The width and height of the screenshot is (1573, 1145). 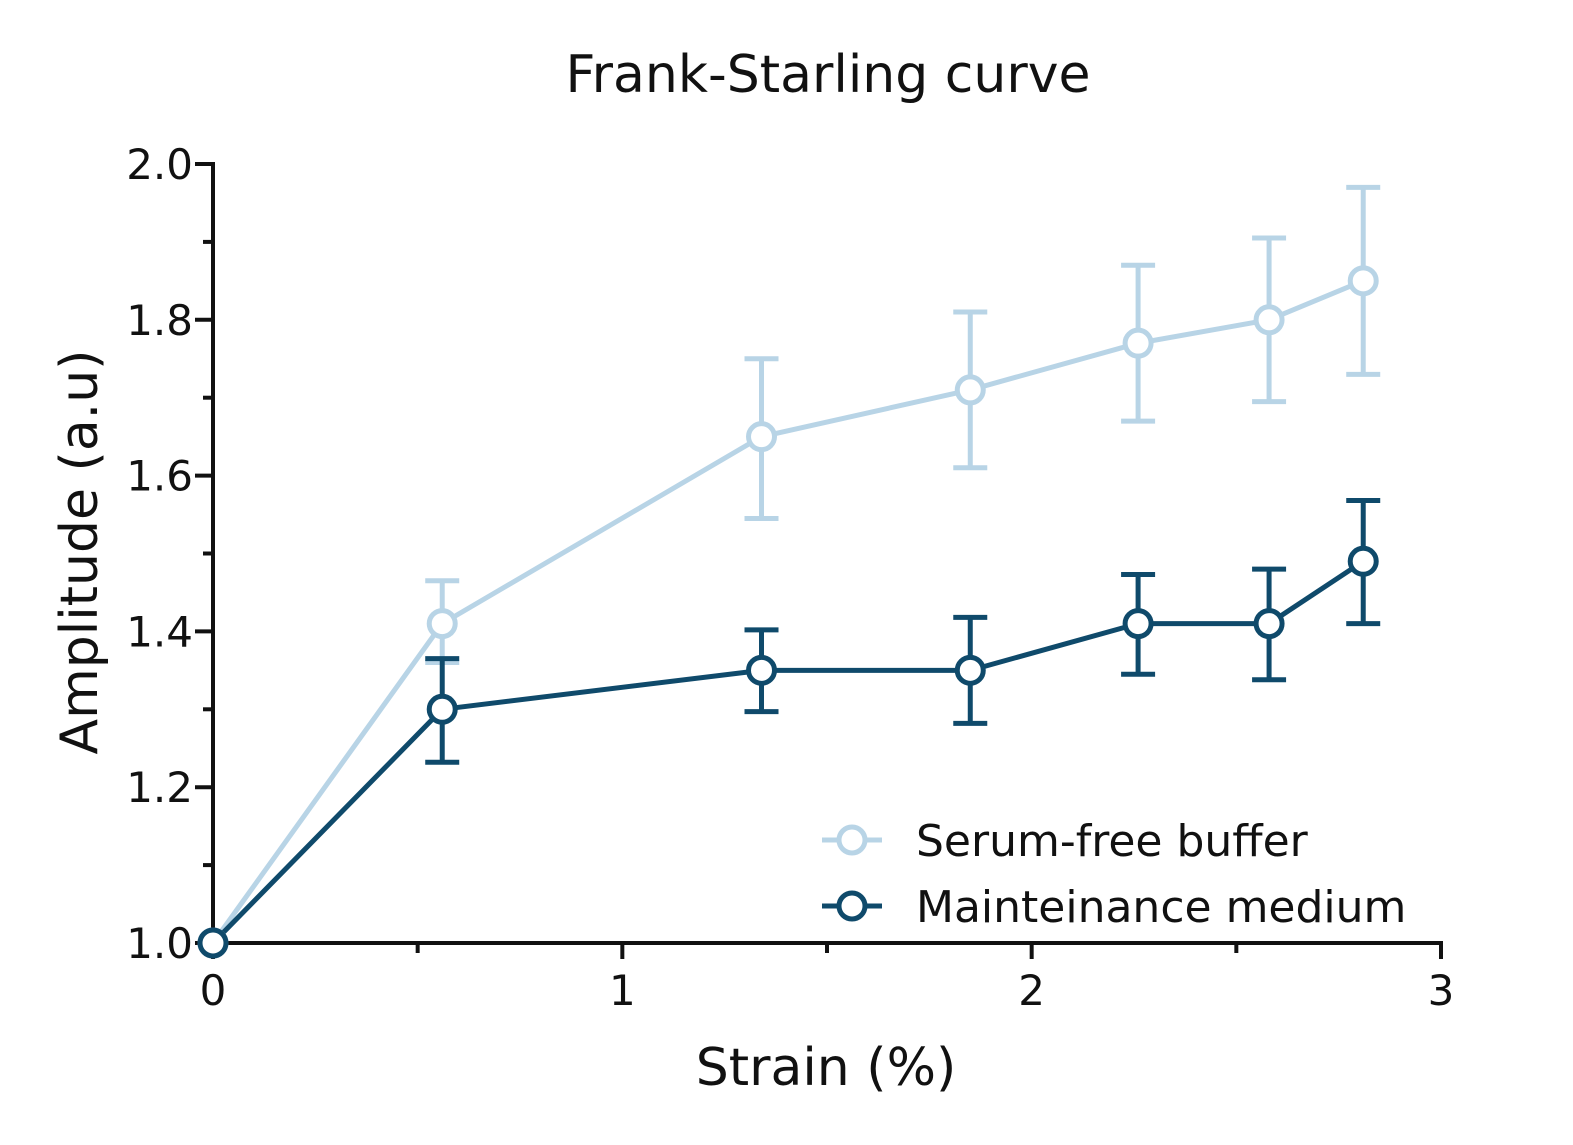 What do you see at coordinates (159, 943) in the screenshot?
I see `y-tick-label: 1.0` at bounding box center [159, 943].